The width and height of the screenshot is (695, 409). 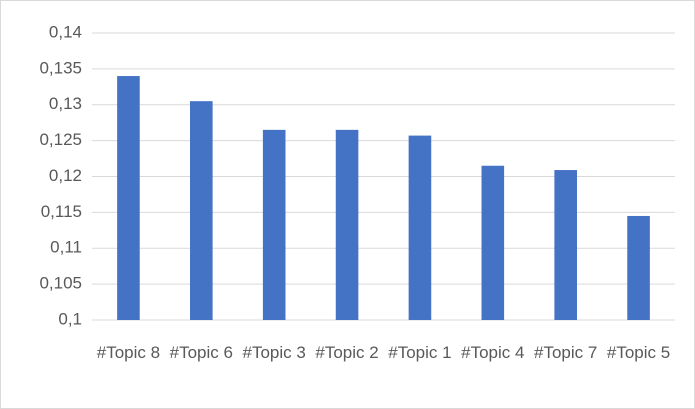 What do you see at coordinates (70, 318) in the screenshot?
I see `y-tick-label: 0,1` at bounding box center [70, 318].